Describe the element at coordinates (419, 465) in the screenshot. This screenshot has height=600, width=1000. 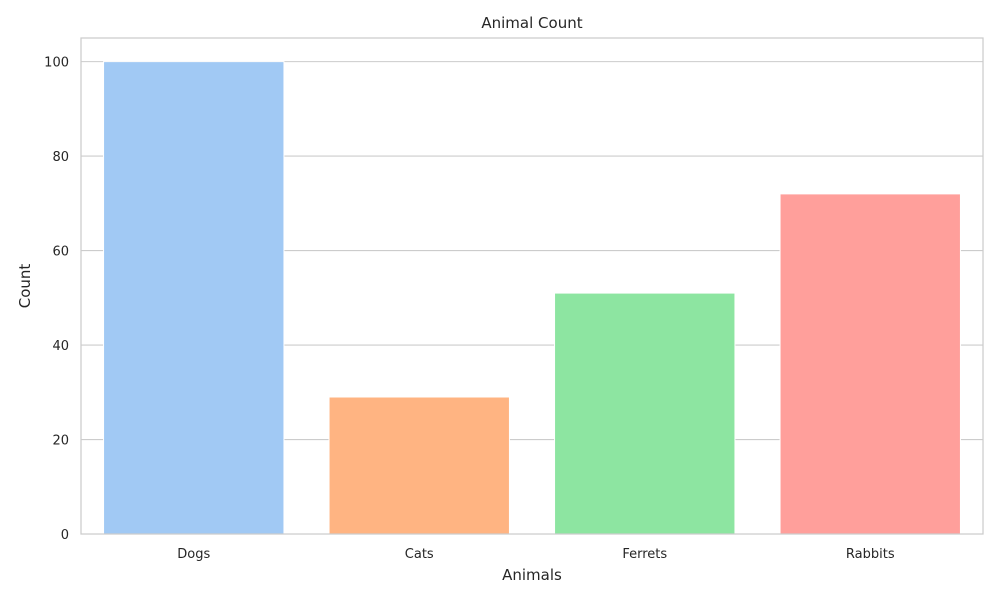
I see `bar-cats` at that location.